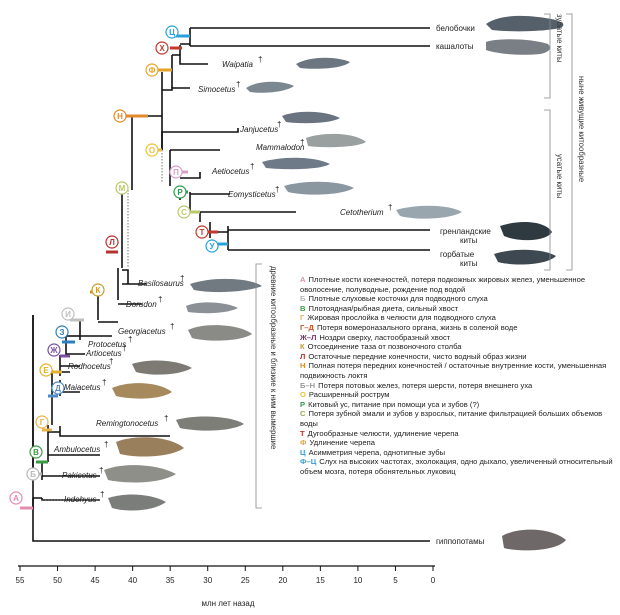 The width and height of the screenshot is (620, 615). What do you see at coordinates (349, 395) in the screenshot?
I see `legend-text: Расширенный рострум` at bounding box center [349, 395].